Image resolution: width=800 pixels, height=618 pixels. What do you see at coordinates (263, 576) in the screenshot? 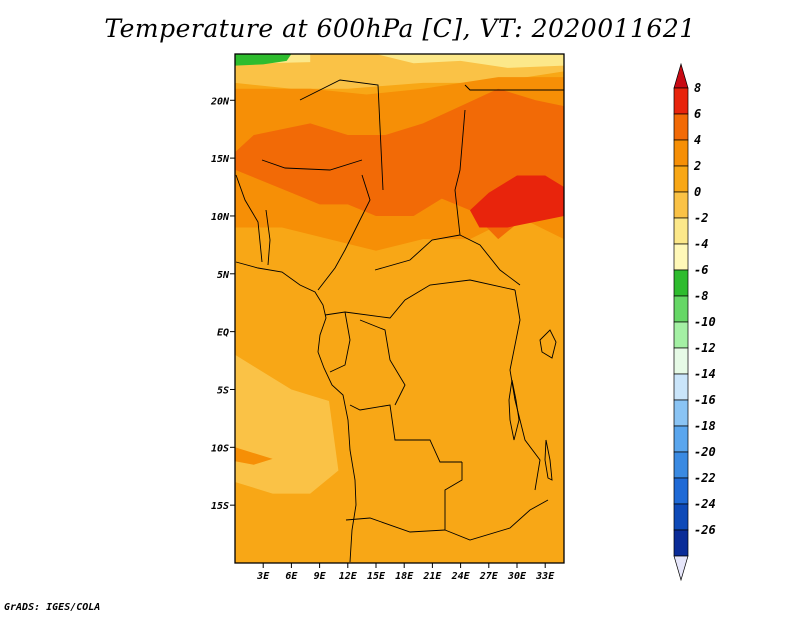
I see `x-tick-label: 3E` at bounding box center [263, 576].